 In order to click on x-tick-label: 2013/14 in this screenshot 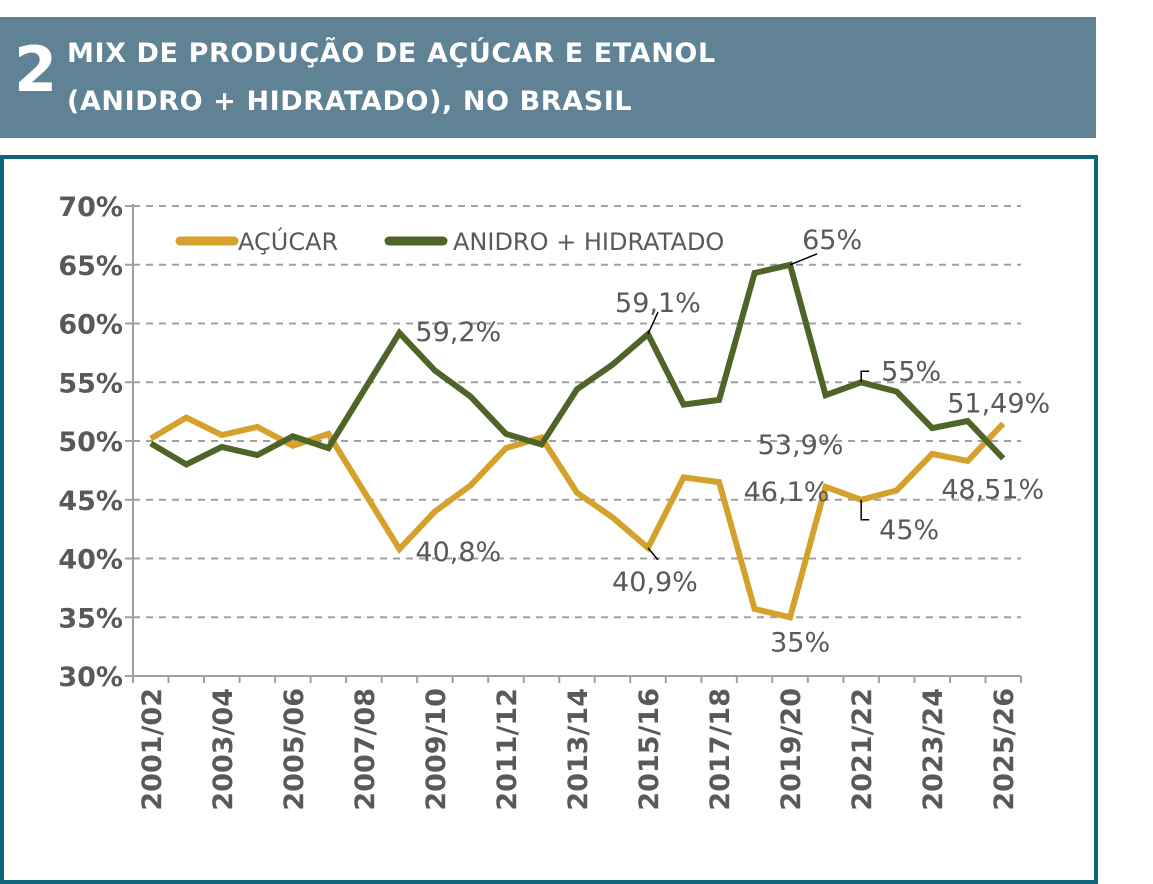, I will do `click(578, 749)`.